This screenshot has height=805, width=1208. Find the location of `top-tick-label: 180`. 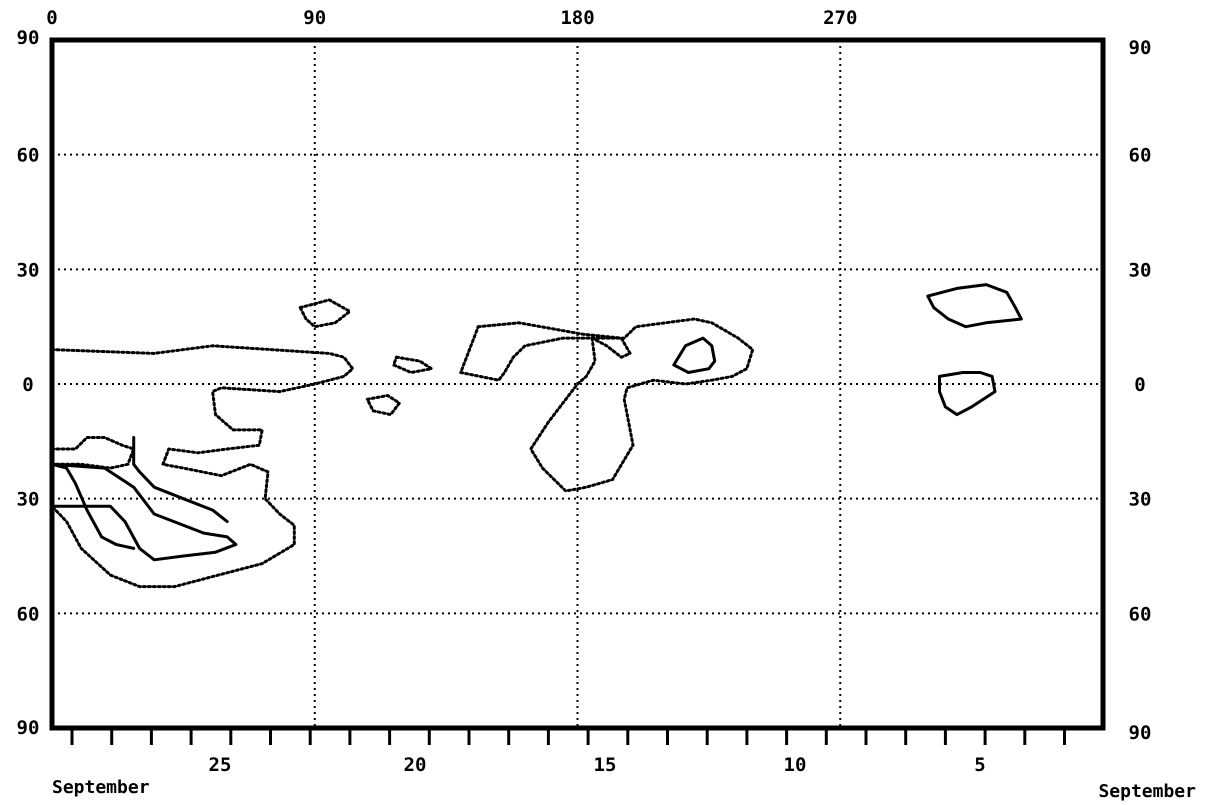

top-tick-label: 180 is located at coordinates (577, 18).